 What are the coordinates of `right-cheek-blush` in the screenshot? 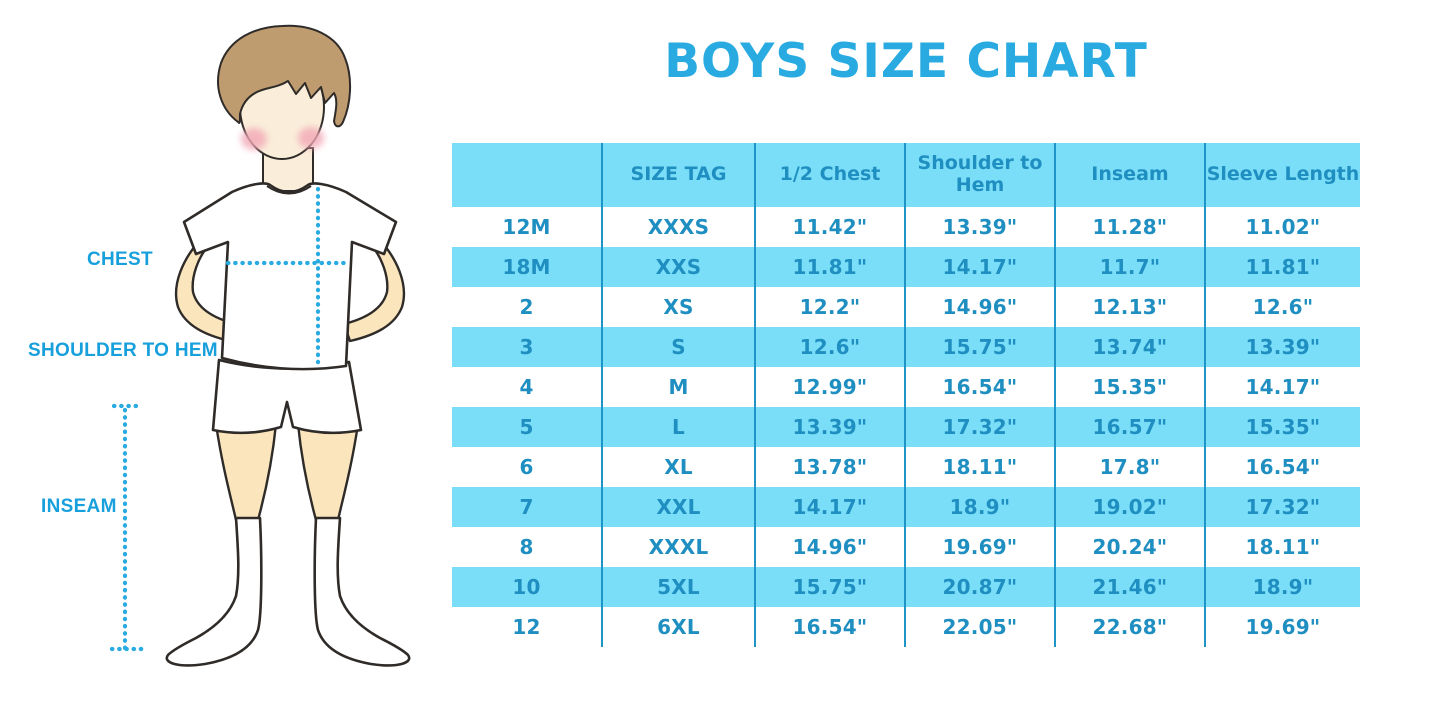 It's located at (311, 138).